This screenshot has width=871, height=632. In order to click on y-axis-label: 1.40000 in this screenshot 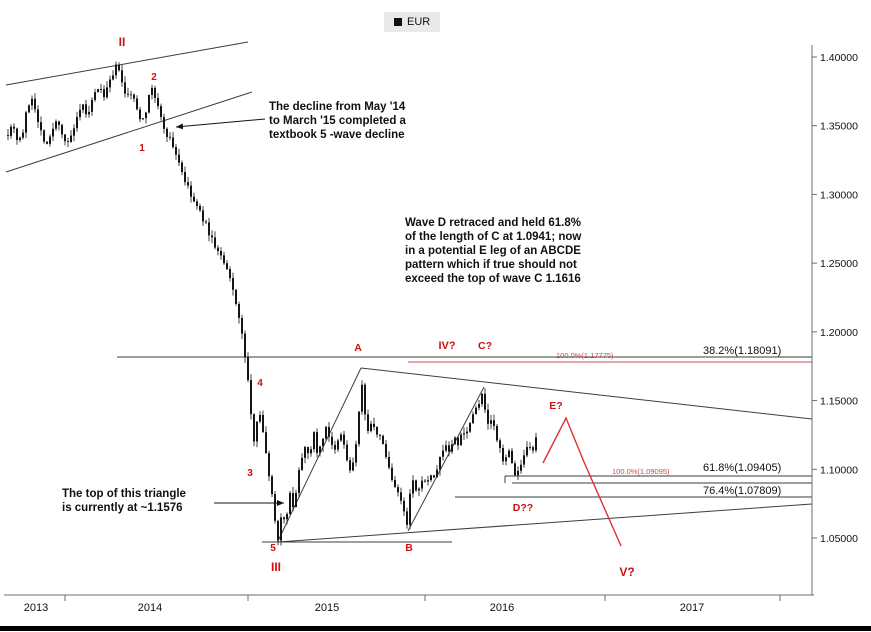, I will do `click(839, 58)`.